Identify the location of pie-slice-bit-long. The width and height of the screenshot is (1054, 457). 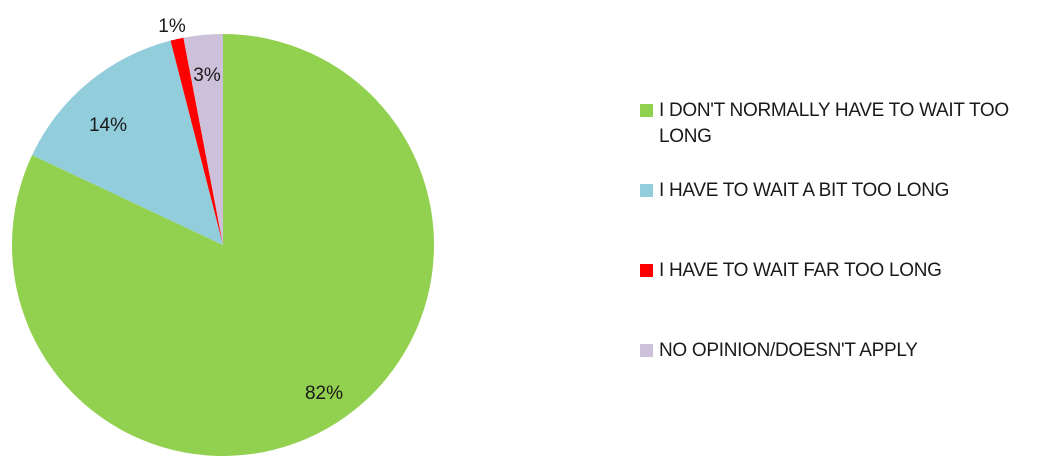
(127, 142).